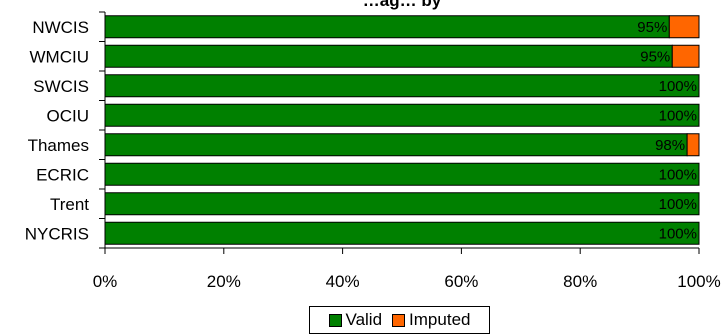 The image size is (726, 336). Describe the element at coordinates (59, 56) in the screenshot. I see `category-label-wmciu: WMCIU` at that location.